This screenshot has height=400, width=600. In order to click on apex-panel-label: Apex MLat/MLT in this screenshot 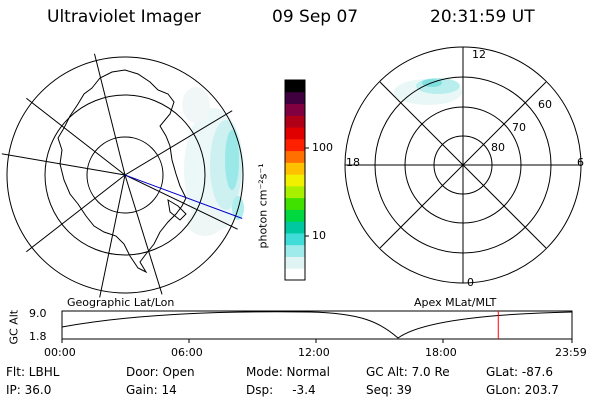, I will do `click(455, 302)`.